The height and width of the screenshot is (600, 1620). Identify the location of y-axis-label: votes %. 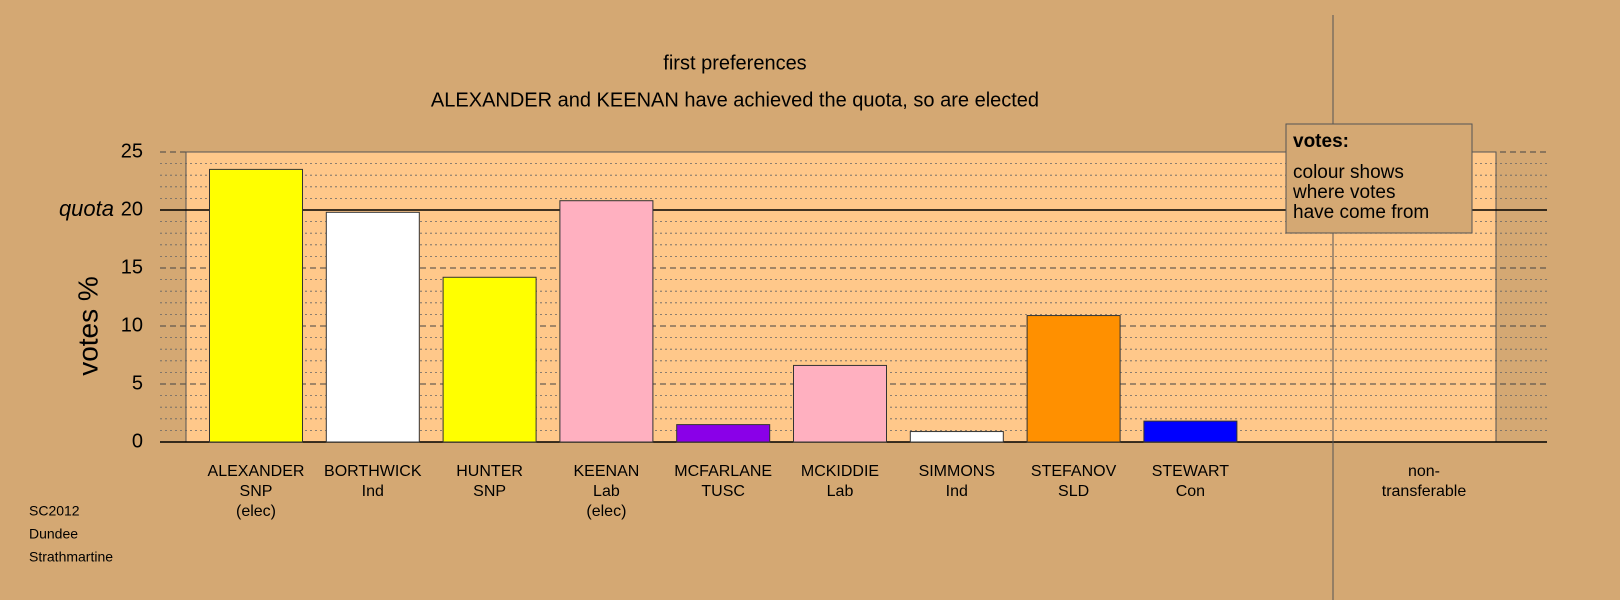
(87, 326).